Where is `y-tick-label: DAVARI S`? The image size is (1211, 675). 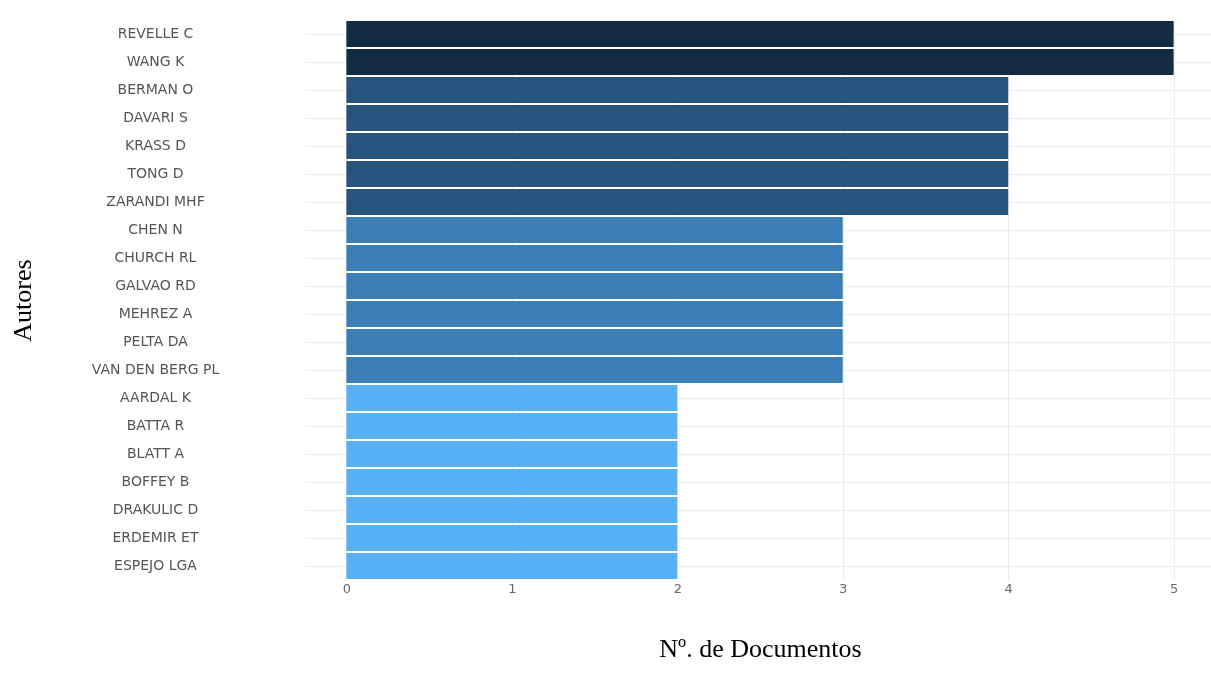
y-tick-label: DAVARI S is located at coordinates (155, 117).